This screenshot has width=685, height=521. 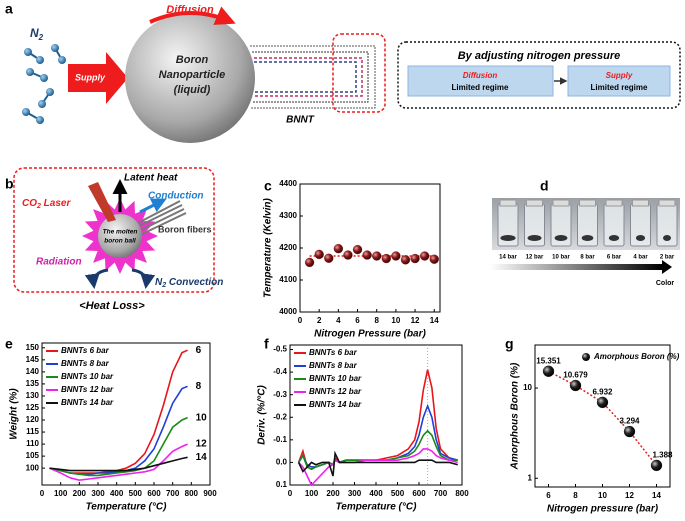 What do you see at coordinates (33, 407) in the screenshot?
I see `y-tick-label: 125` at bounding box center [33, 407].